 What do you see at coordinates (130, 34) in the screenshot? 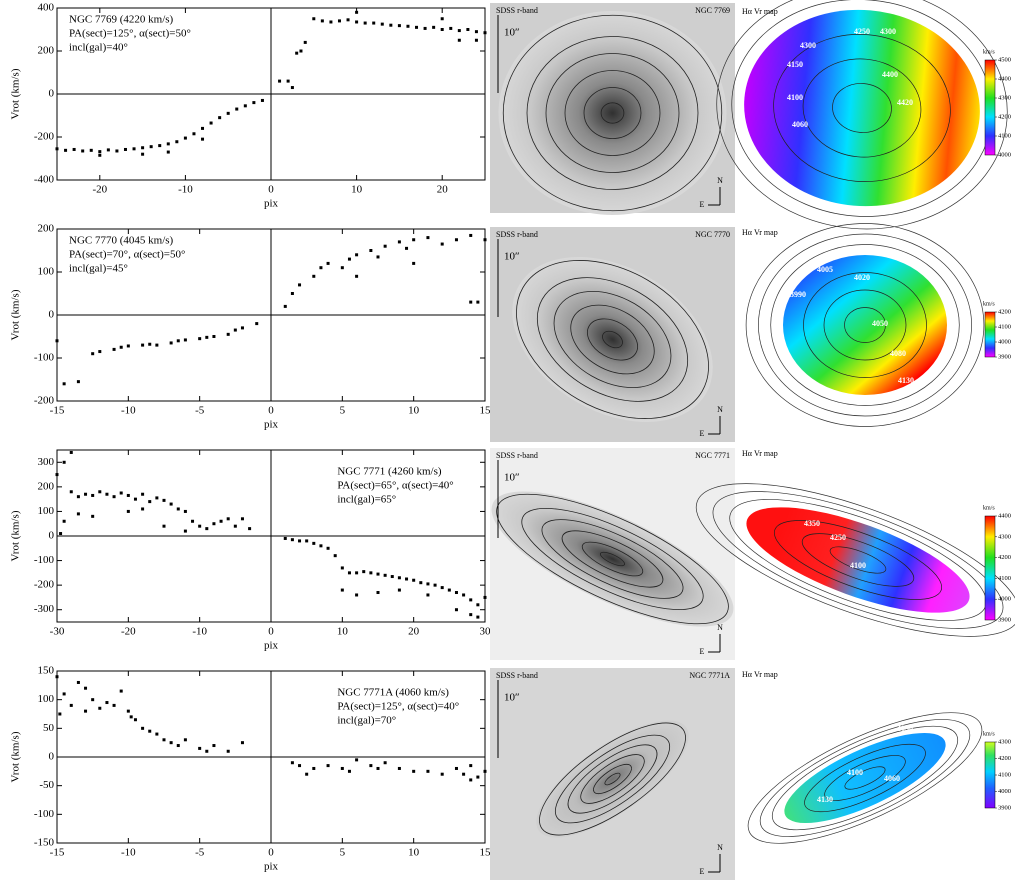
I see `annotation: PA(sect)=125°, α(sect)=50°` at bounding box center [130, 34].